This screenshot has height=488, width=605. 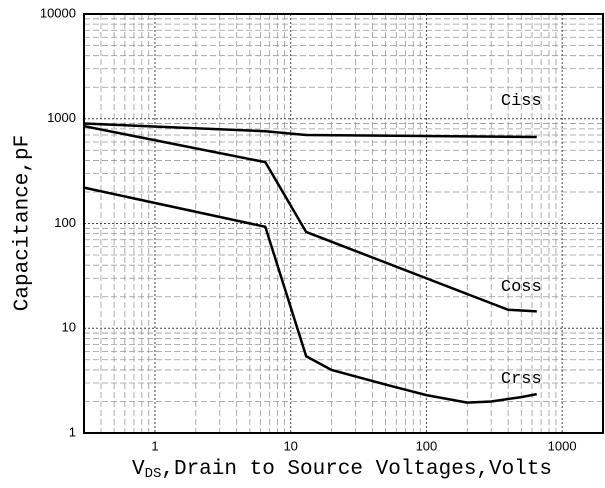 I want to click on x-title-sub: DS, so click(x=153, y=474).